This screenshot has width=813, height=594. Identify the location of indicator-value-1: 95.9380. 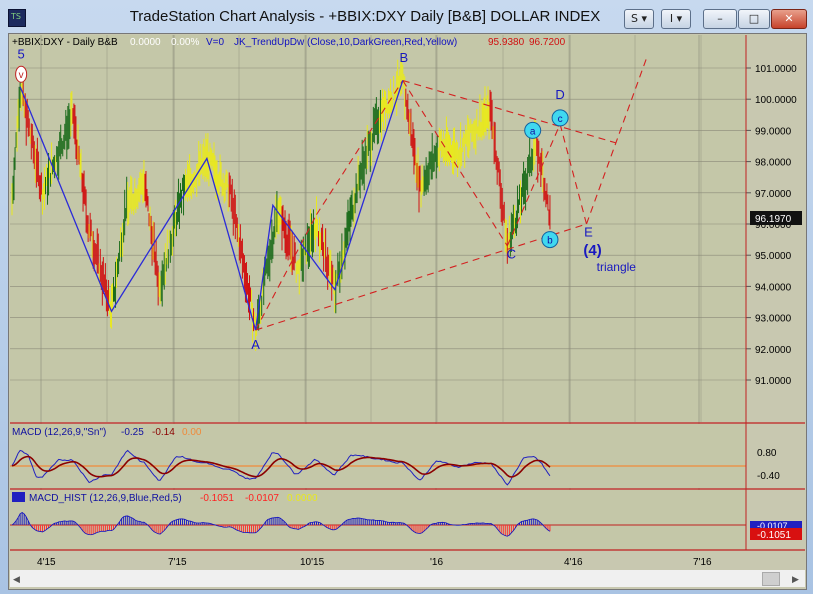
(506, 42).